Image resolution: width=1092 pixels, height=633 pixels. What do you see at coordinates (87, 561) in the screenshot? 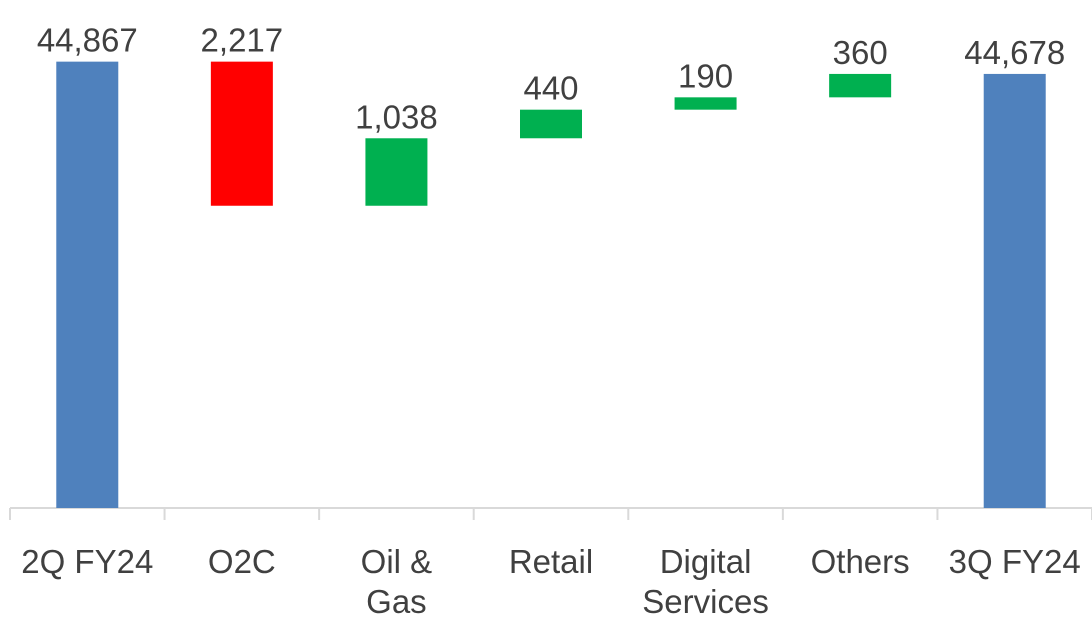
I see `x-tick-label: 2Q FY24` at bounding box center [87, 561].